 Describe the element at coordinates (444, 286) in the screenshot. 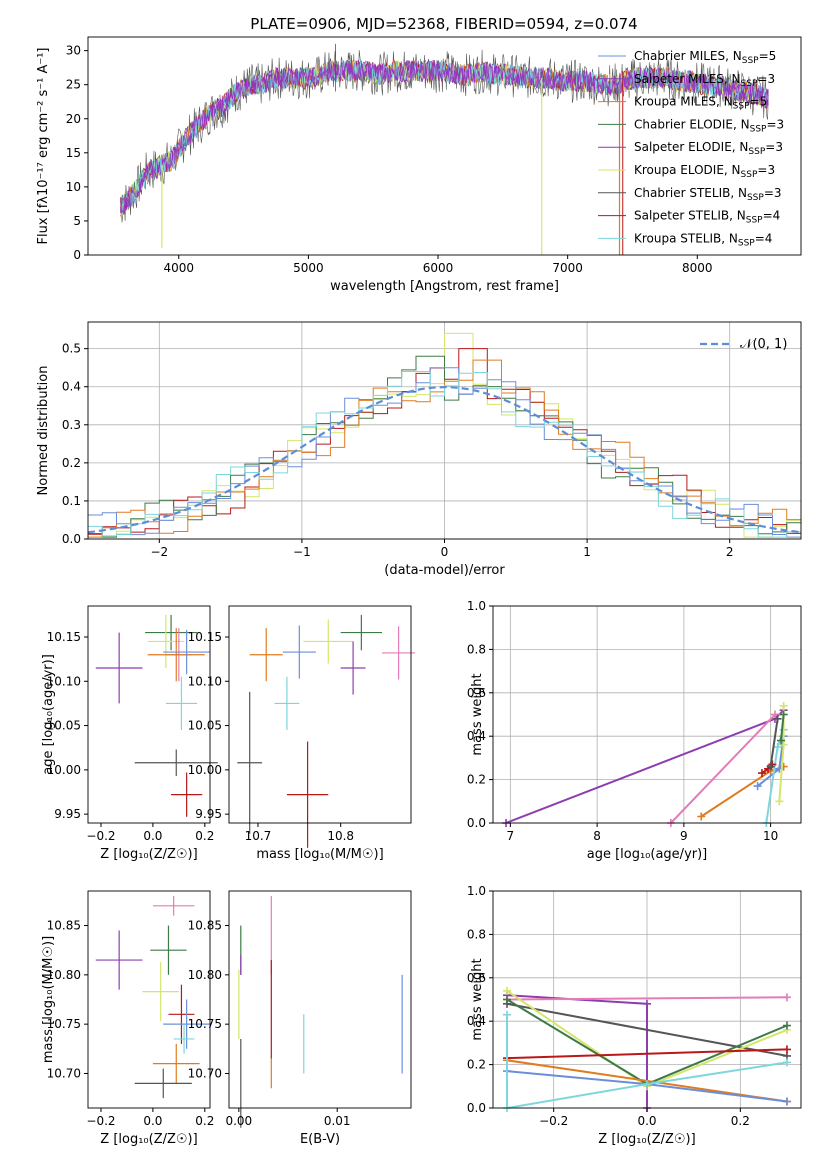

I see `x-axis-label: wavelength [Angstrom, rest frame]` at that location.